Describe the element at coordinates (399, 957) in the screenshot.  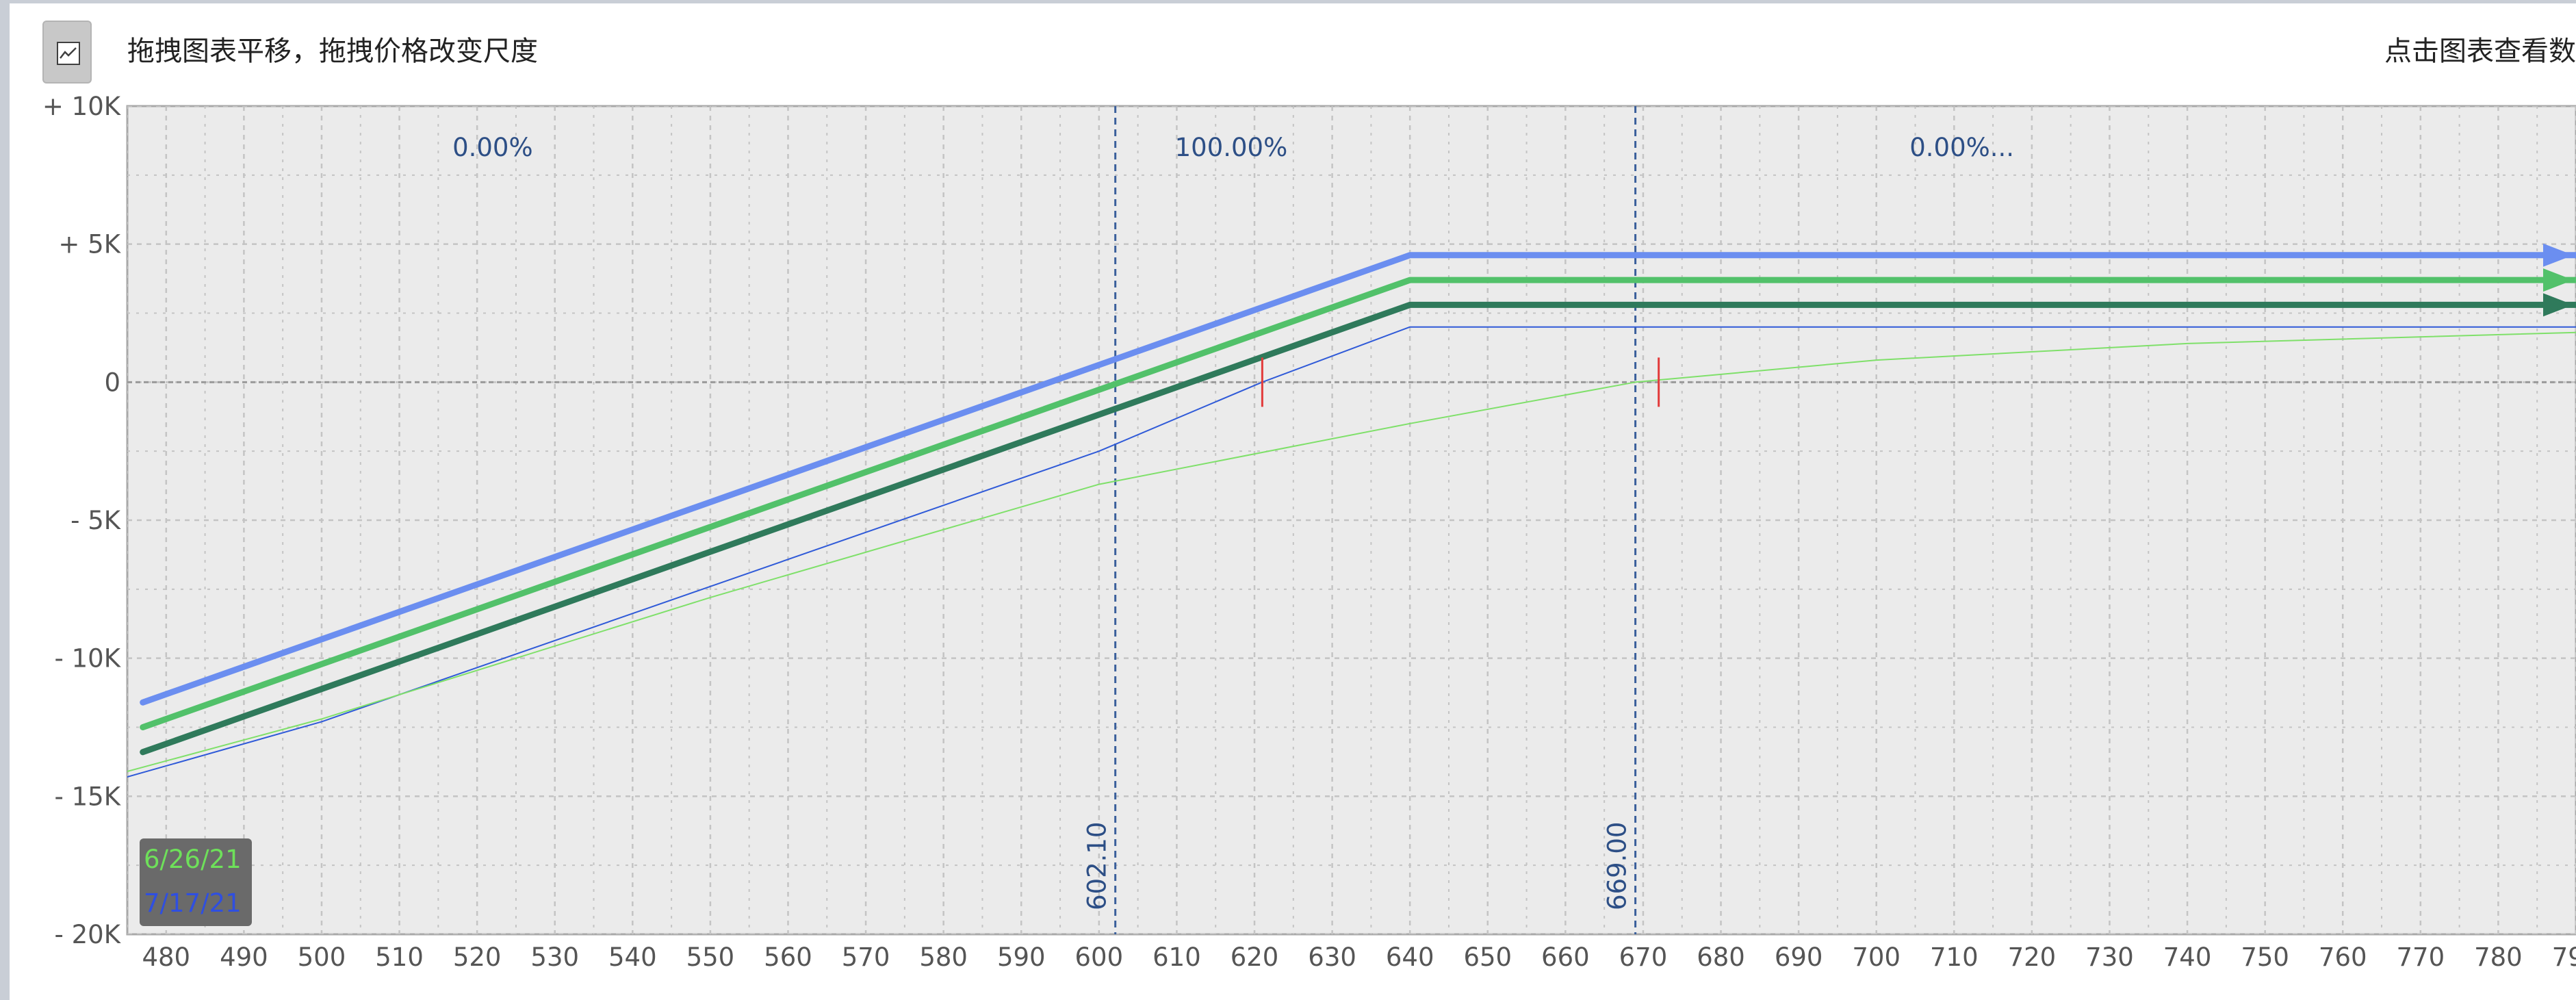
I see `x-tick-label: 510` at that location.